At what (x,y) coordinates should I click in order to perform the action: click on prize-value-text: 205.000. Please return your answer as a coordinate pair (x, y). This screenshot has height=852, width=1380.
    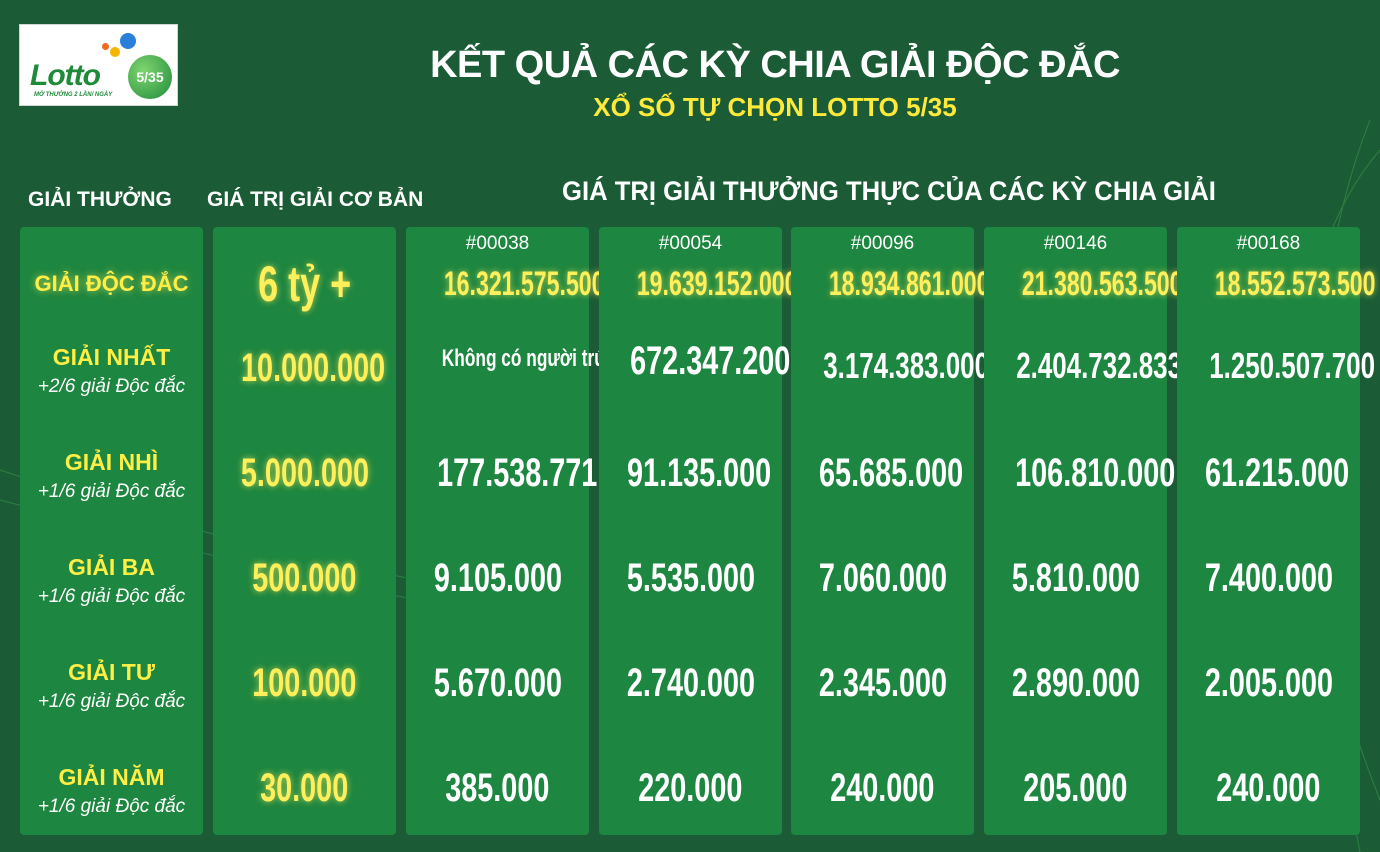
    Looking at the image, I should click on (1075, 788).